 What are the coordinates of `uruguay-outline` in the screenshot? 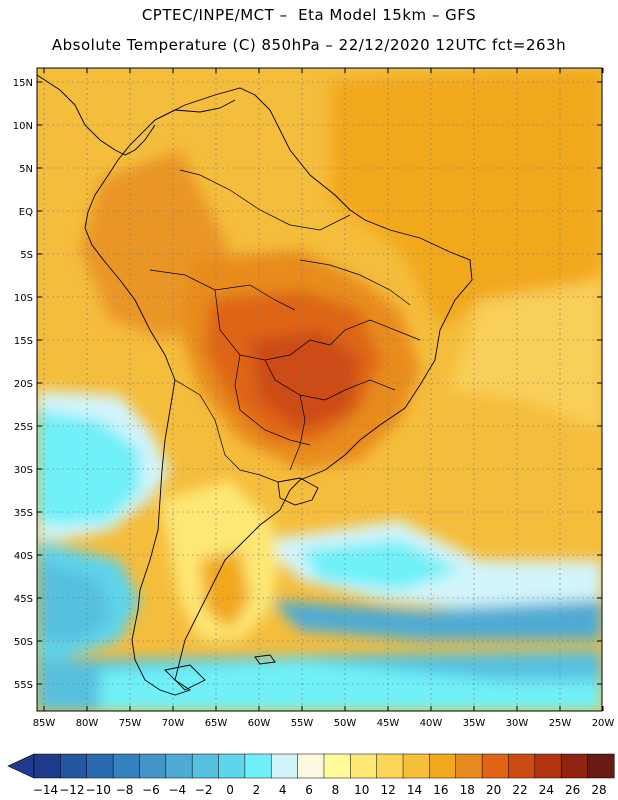 It's located at (298, 491).